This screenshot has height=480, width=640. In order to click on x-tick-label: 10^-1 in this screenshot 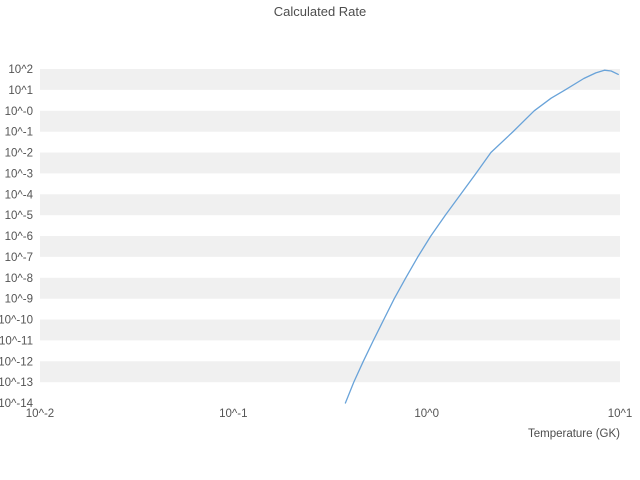, I will do `click(233, 414)`.